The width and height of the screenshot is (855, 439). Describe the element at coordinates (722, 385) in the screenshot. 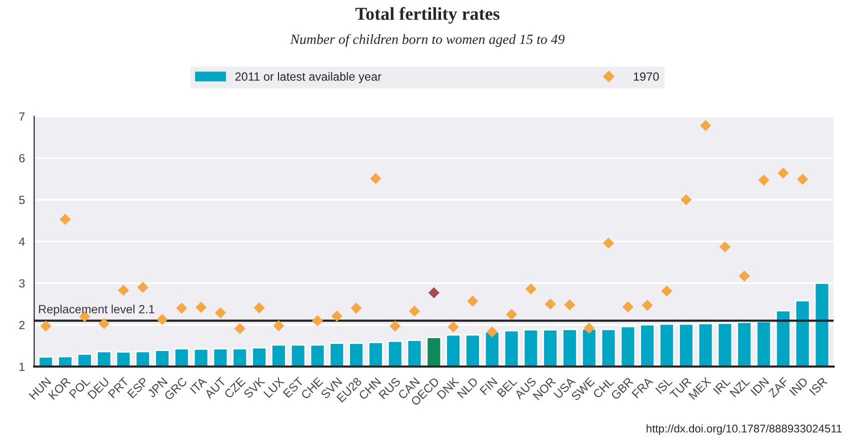

I see `x-tick-label: IRL` at that location.